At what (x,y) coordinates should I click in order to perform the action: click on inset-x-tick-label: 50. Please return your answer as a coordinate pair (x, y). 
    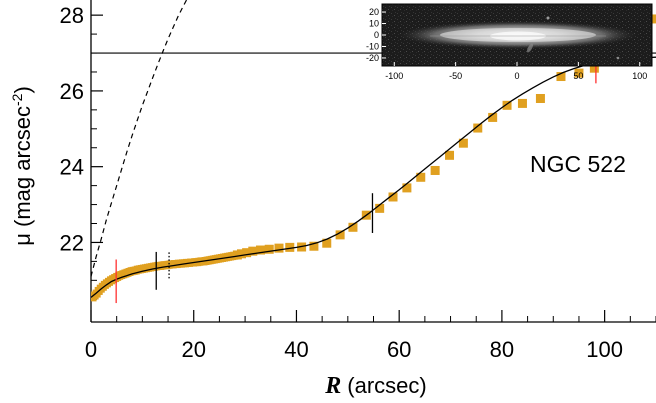
    Looking at the image, I should click on (578, 76).